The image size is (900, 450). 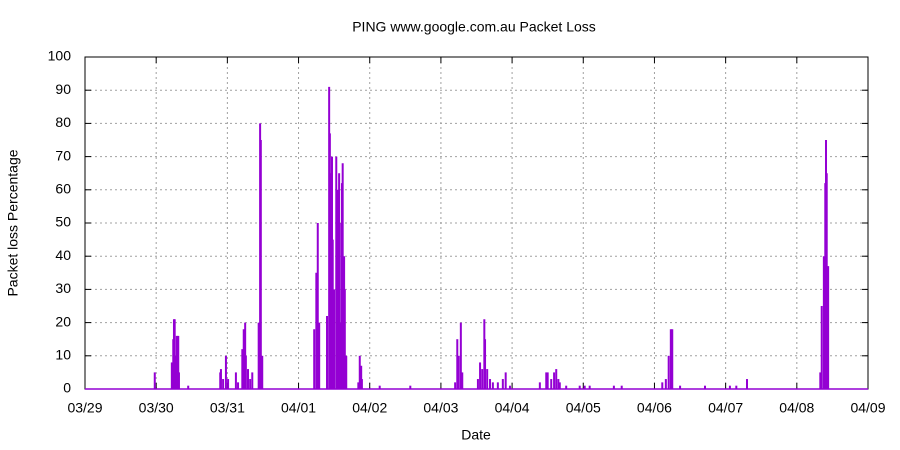 I want to click on x-tick-label: 04/08, so click(x=796, y=408).